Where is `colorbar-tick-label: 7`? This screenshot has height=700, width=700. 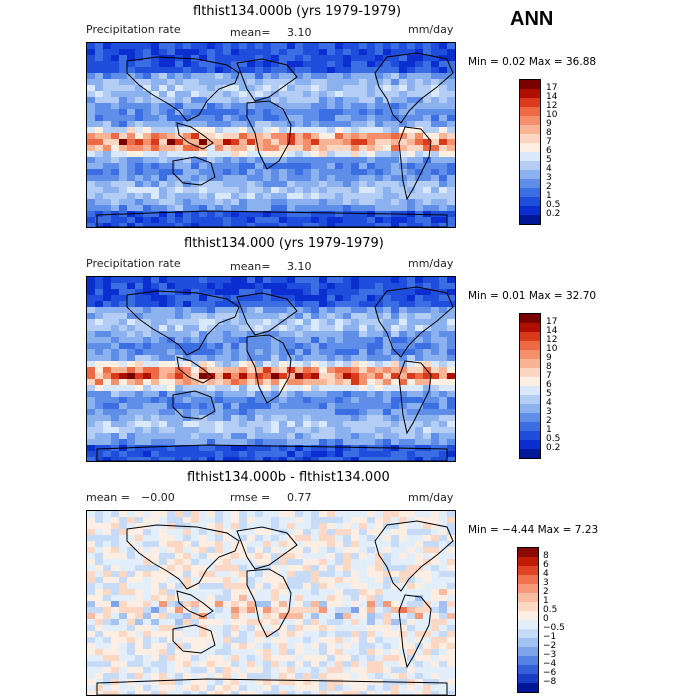 colorbar-tick-label: 7 is located at coordinates (549, 142).